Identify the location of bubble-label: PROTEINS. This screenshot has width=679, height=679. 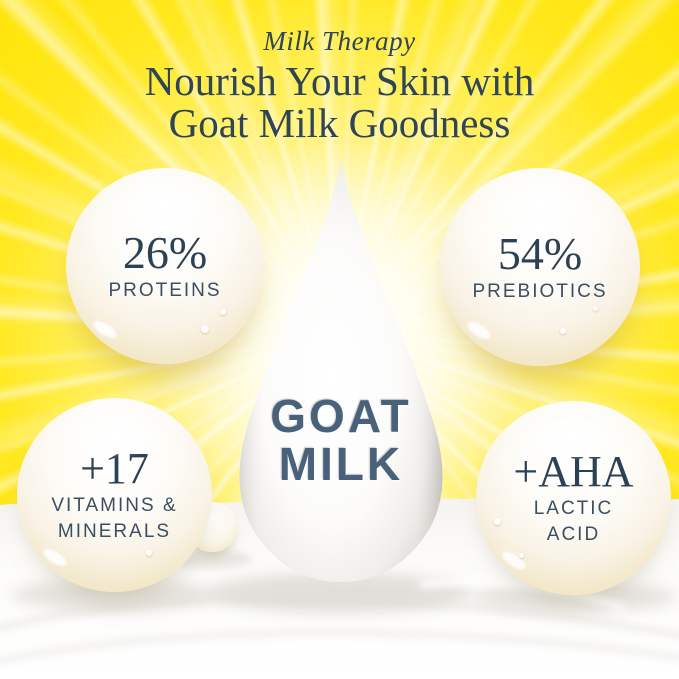
(165, 290).